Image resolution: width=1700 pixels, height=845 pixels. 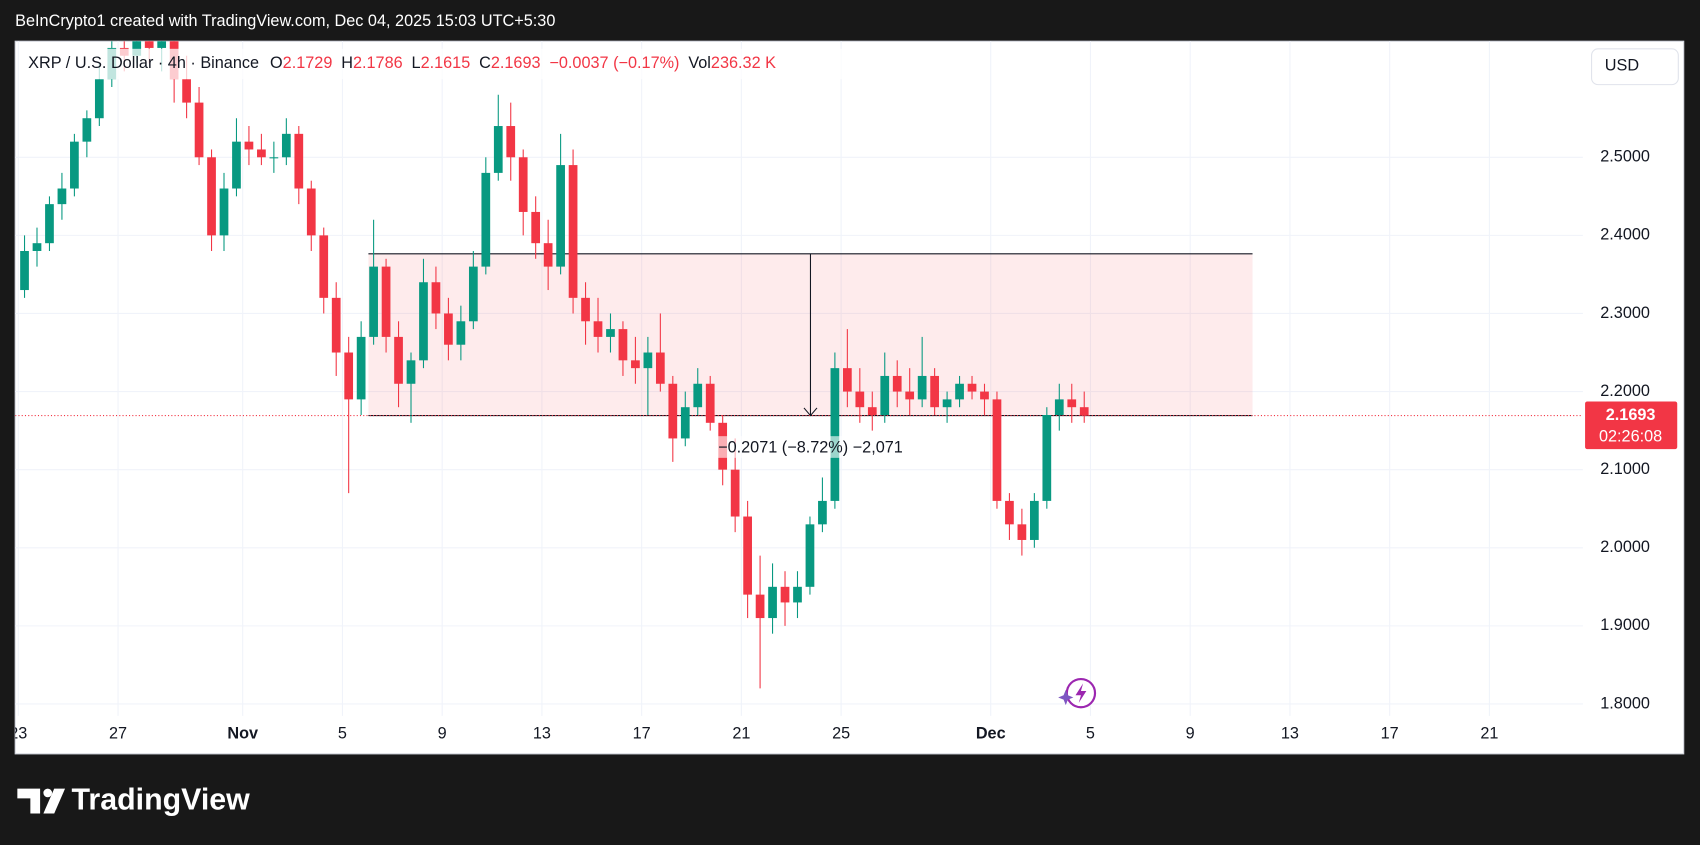 What do you see at coordinates (642, 734) in the screenshot?
I see `x-tick-label: 17` at bounding box center [642, 734].